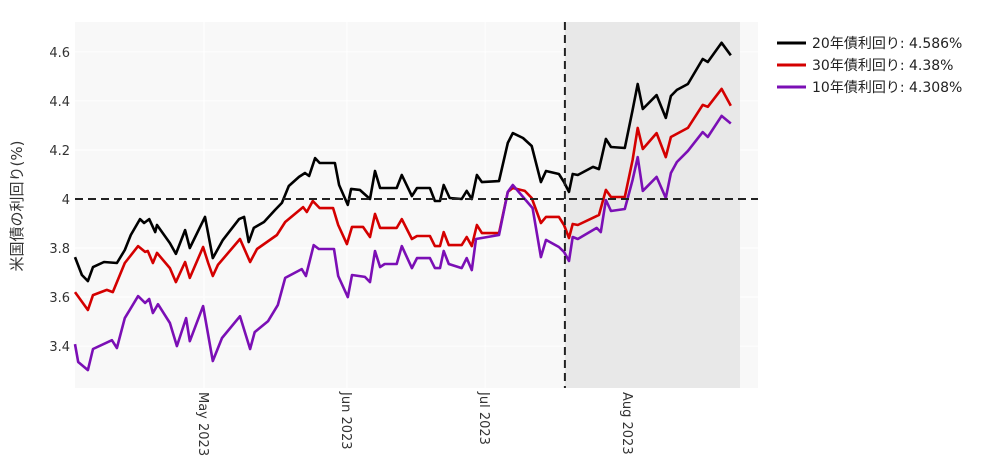 The height and width of the screenshot is (471, 988). I want to click on y-axis-label: 米国債の利回り(%), so click(17, 206).